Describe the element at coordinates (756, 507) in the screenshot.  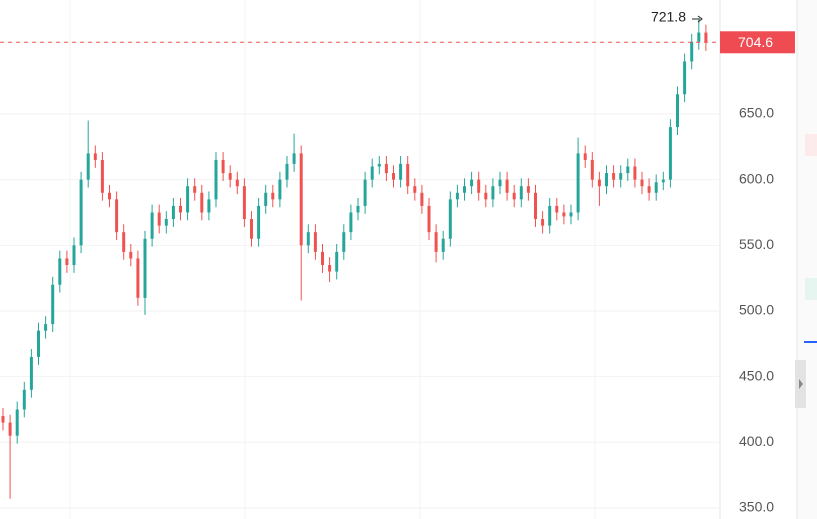
I see `y-tick-label: 350.0` at that location.